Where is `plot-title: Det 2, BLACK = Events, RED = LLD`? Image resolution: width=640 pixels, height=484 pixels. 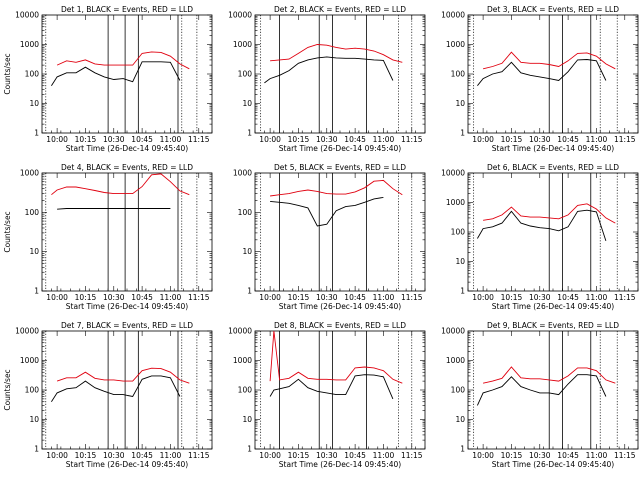
plot-title: Det 2, BLACK = Events, RED = LLD is located at coordinates (340, 9).